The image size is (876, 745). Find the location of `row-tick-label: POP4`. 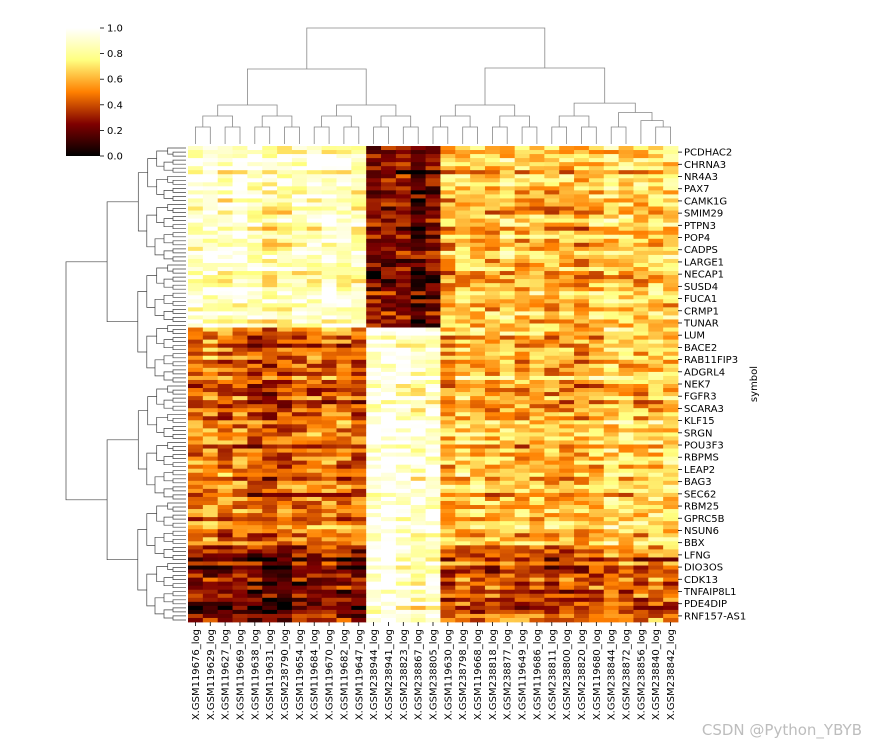

row-tick-label: POP4 is located at coordinates (697, 238).